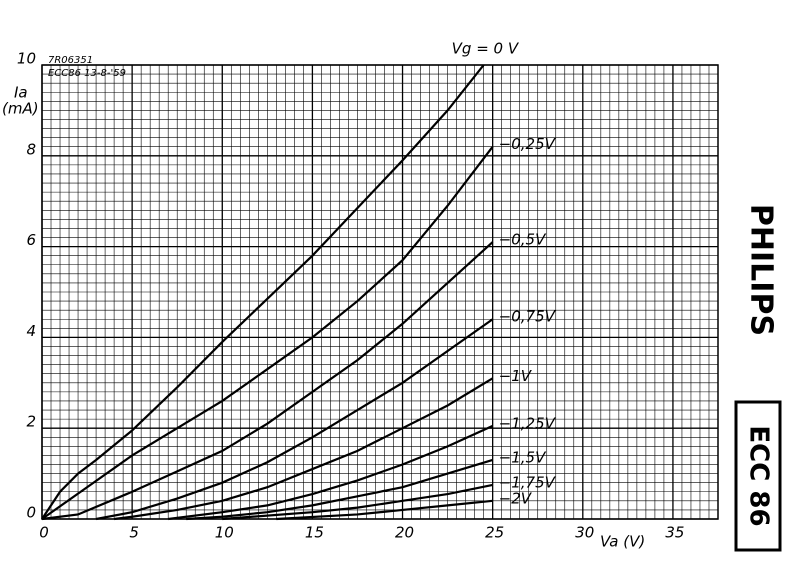  What do you see at coordinates (70, 60) in the screenshot?
I see `annotation: 7R06351` at bounding box center [70, 60].